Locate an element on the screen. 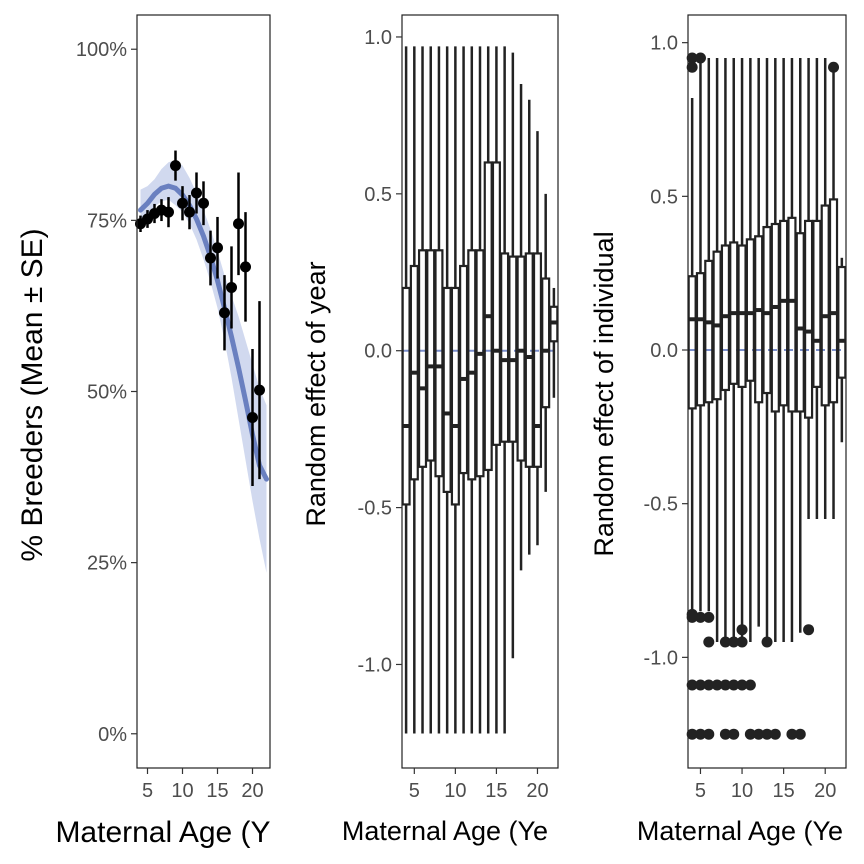  y-tick-label: 75% is located at coordinates (107, 221).